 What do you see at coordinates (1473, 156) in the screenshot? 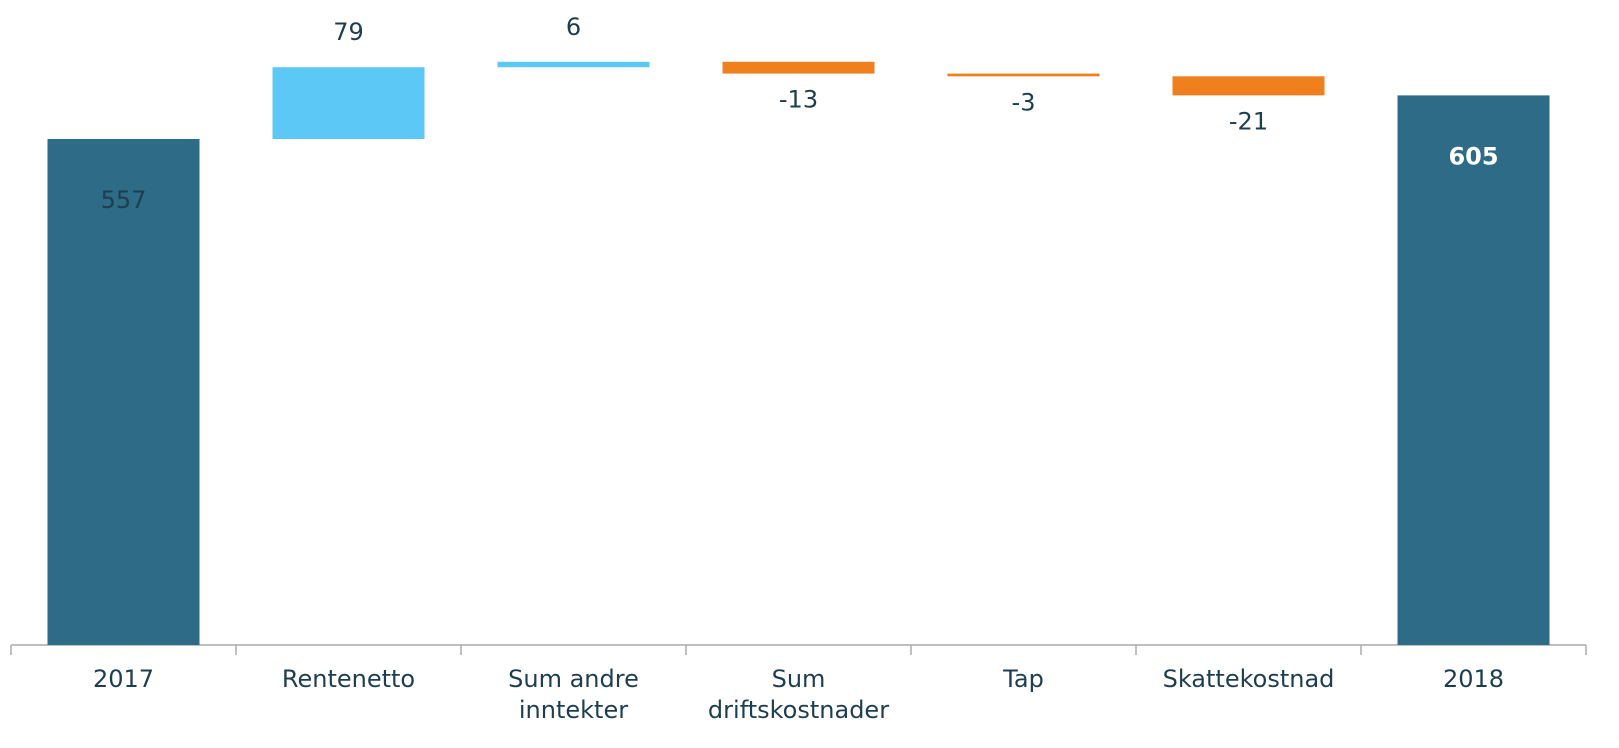
I see `data-label: 605` at bounding box center [1473, 156].